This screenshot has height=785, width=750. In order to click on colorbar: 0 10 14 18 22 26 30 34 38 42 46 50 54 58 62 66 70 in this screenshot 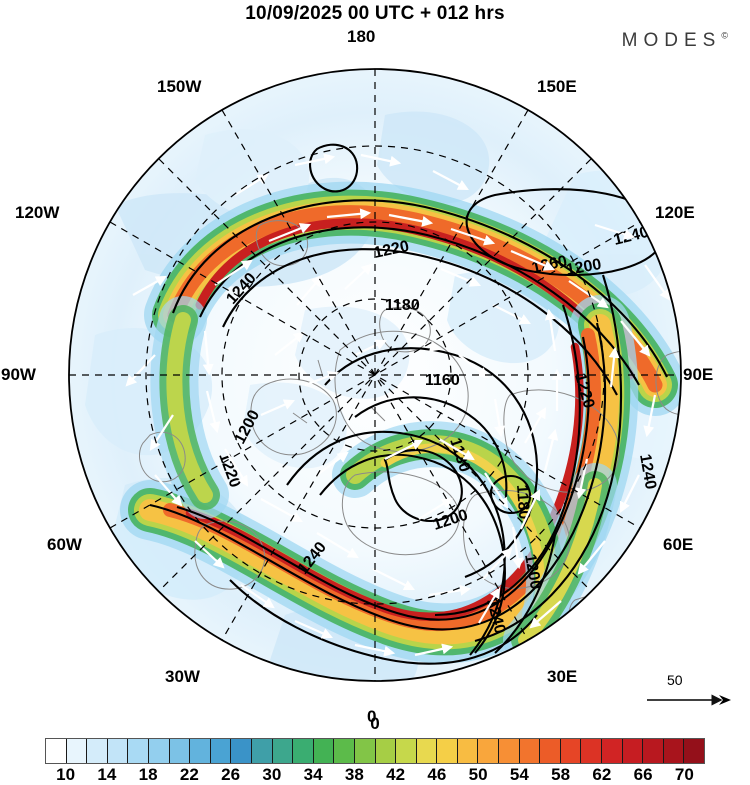, I will do `click(375, 749)`.